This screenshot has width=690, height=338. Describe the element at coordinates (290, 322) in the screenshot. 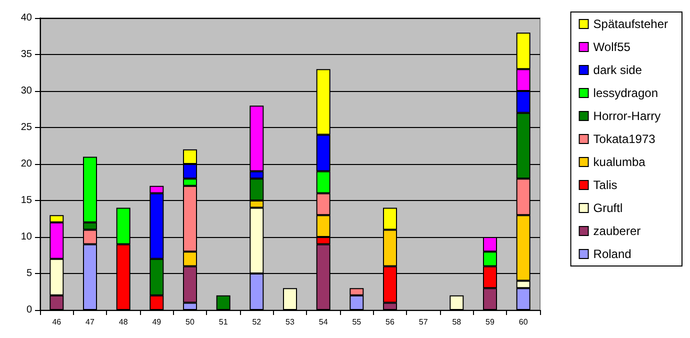

I see `x-tick-label: 53` at that location.